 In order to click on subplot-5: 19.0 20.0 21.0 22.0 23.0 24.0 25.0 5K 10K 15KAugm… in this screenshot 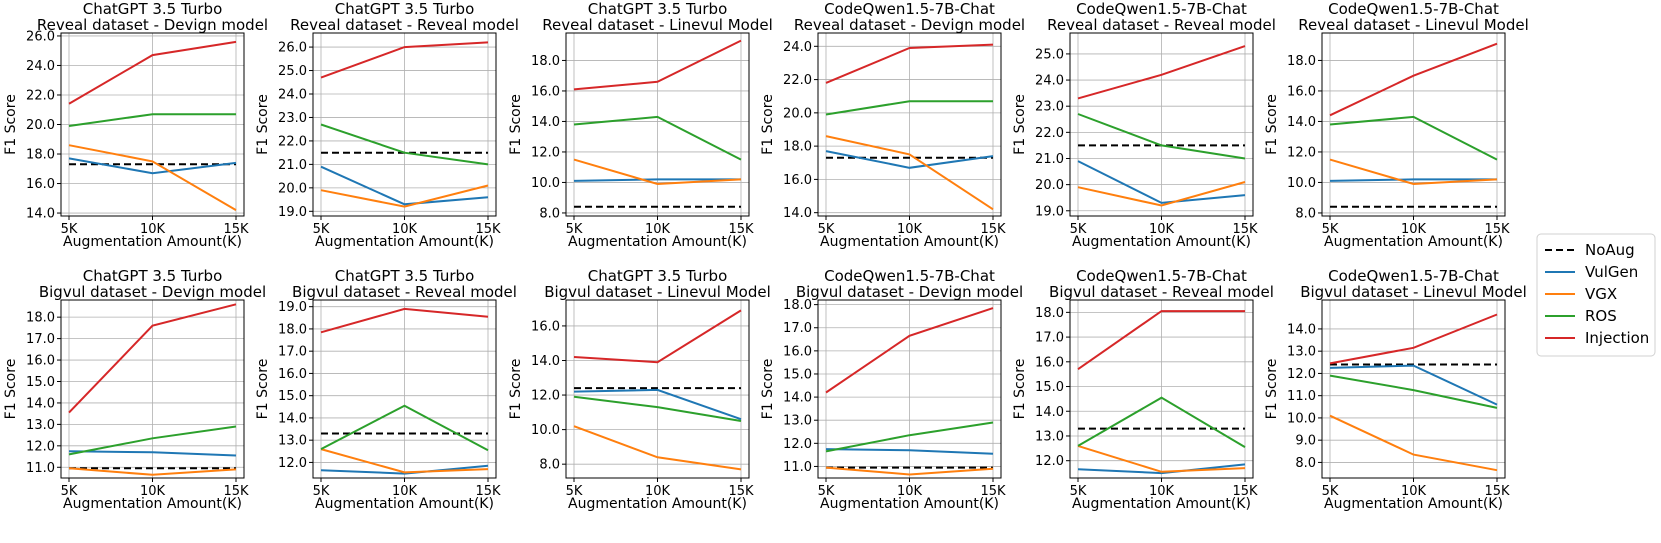, I will do `click(1144, 125)`.